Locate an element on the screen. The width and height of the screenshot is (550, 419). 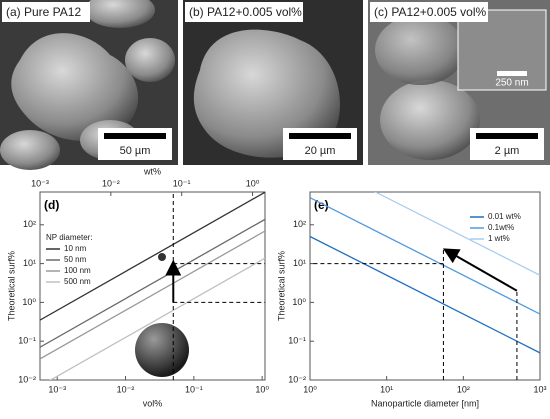
x-axis-label: Nanoparticle diameter [nm] is located at coordinates (425, 403).